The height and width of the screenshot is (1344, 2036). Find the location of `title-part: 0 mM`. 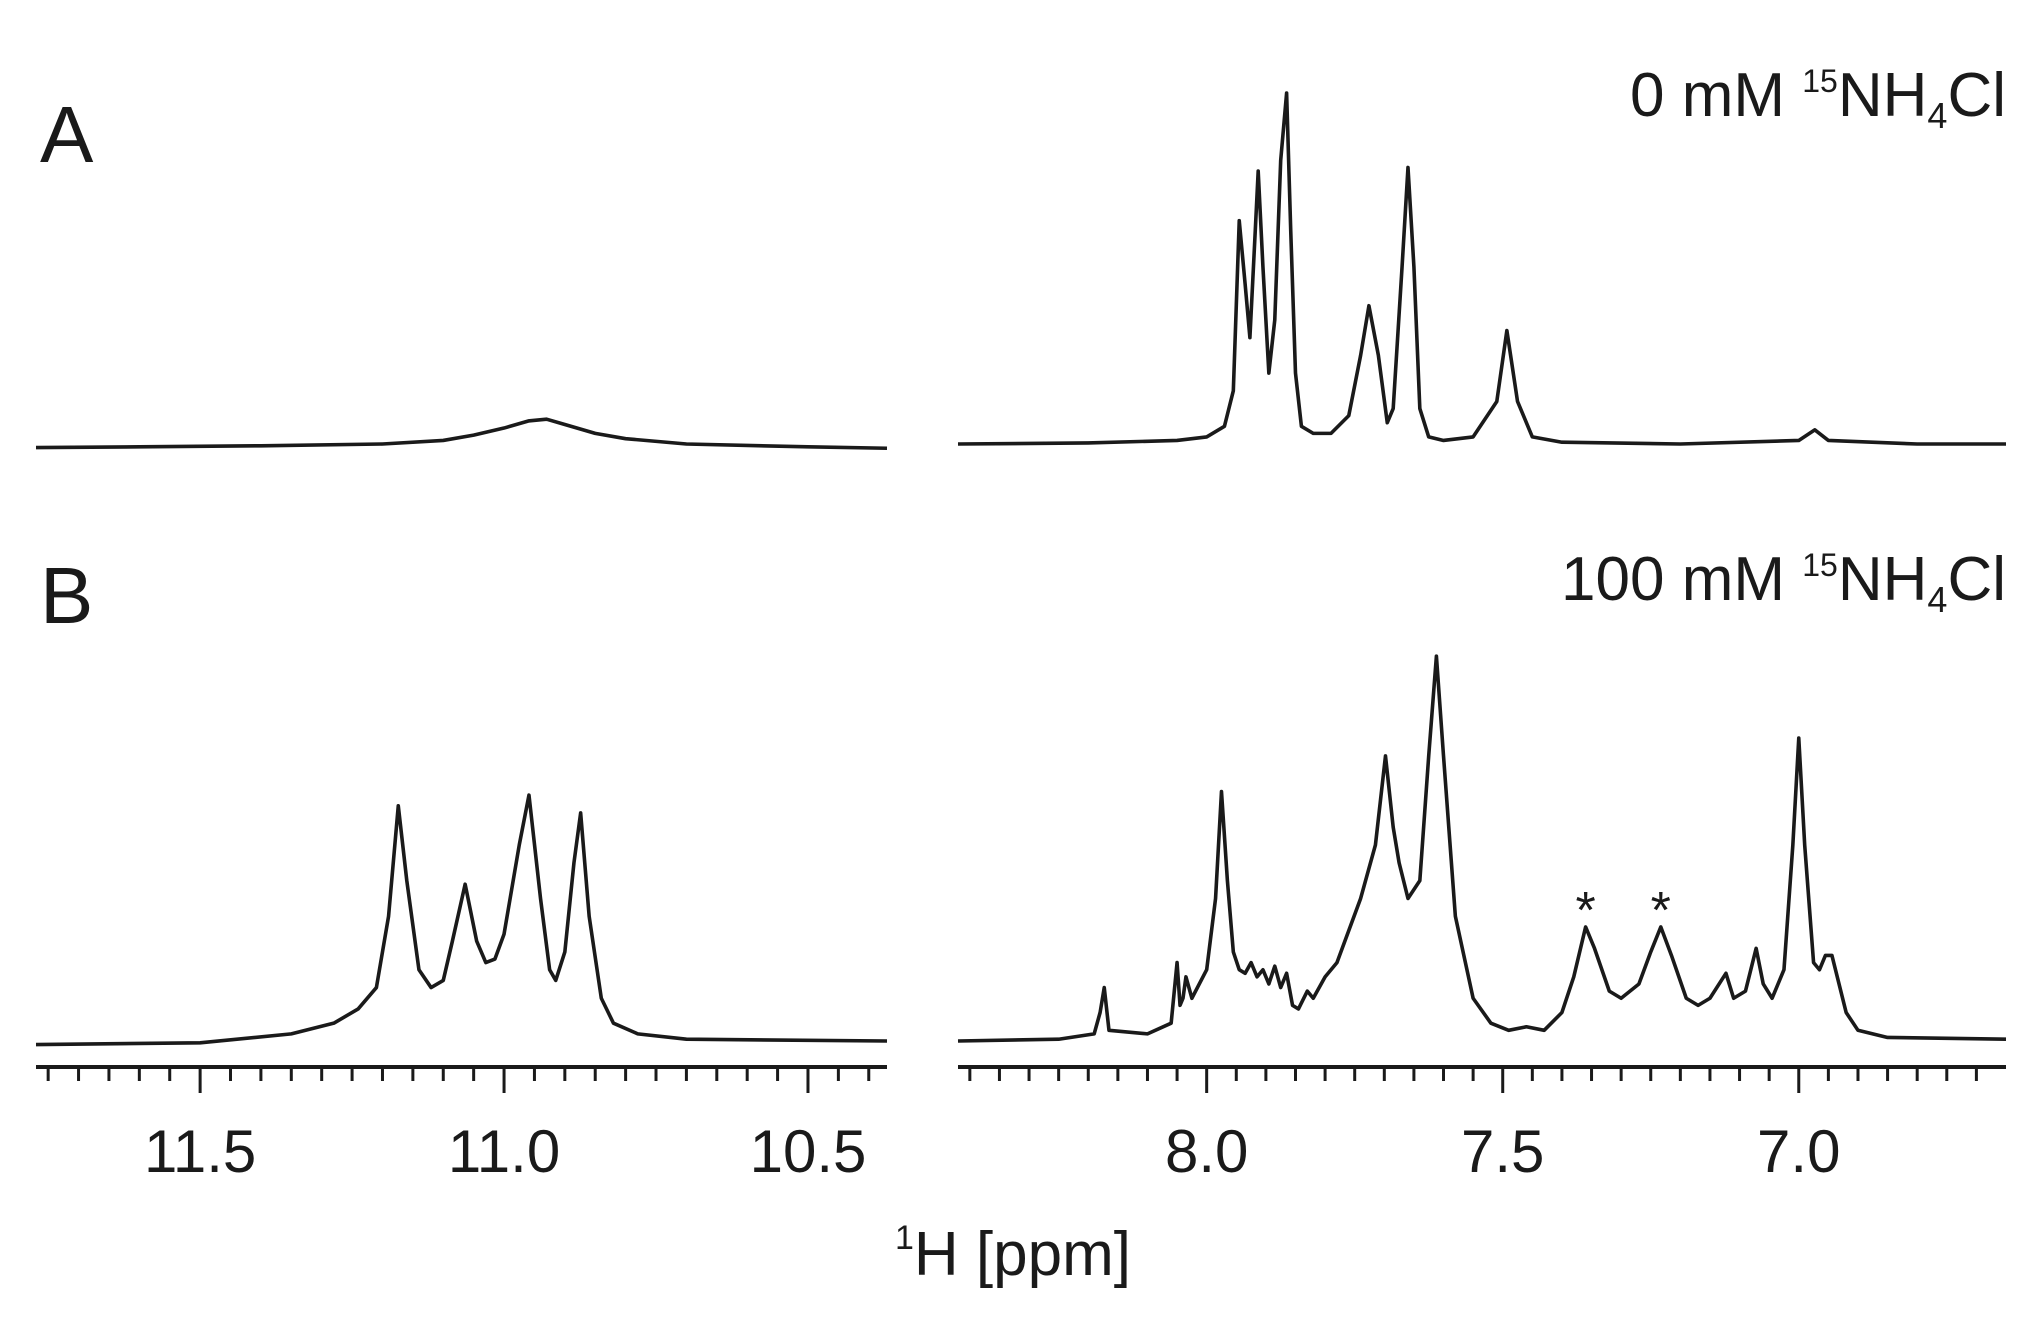

title-part: 0 mM is located at coordinates (1716, 95).